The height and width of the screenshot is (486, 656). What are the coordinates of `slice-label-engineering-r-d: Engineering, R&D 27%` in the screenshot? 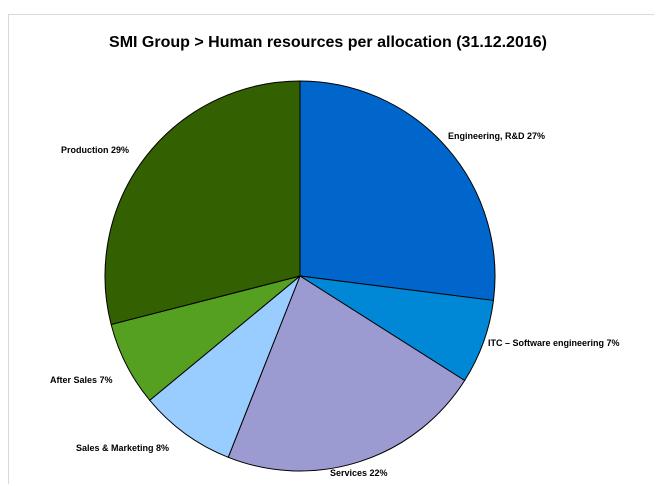 It's located at (496, 136).